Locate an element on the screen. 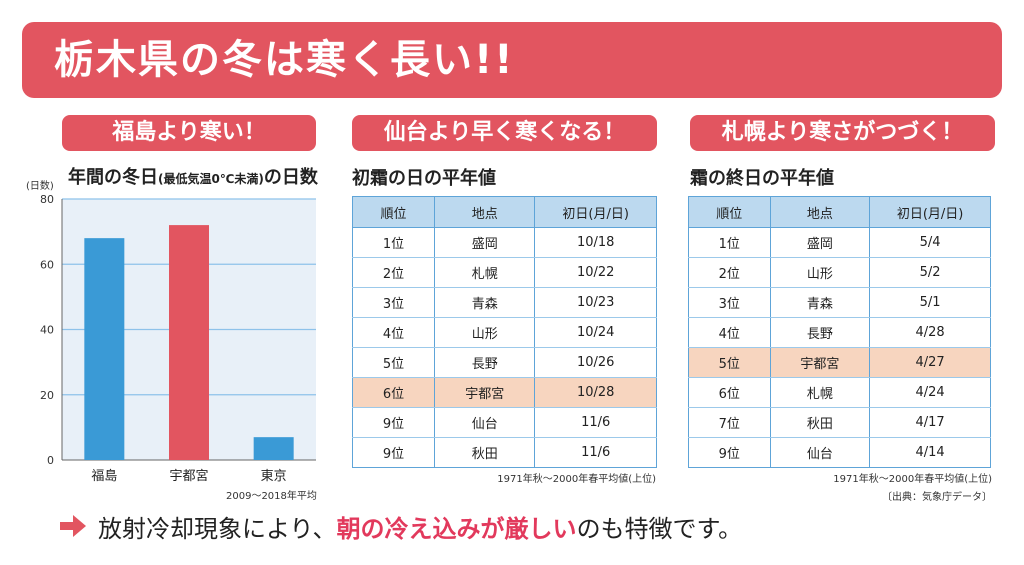 The width and height of the screenshot is (1024, 565). table-cell: 10/23 is located at coordinates (595, 302).